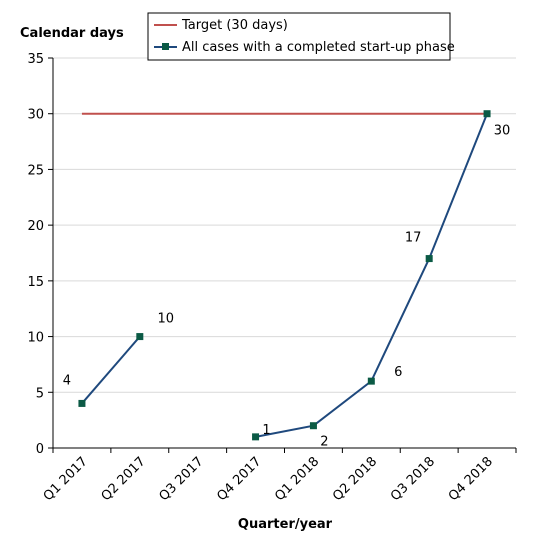 The image size is (533, 541). What do you see at coordinates (124, 479) in the screenshot?
I see `x-tick-label: Q2 2017` at bounding box center [124, 479].